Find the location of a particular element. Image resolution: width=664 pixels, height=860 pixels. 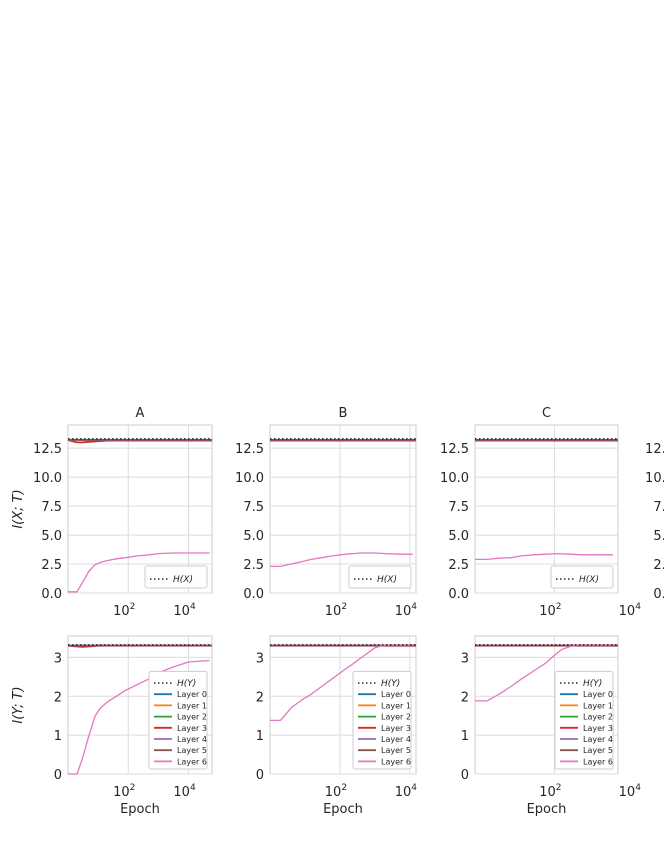

y-axis-label: I(Y; T) is located at coordinates (18, 704).